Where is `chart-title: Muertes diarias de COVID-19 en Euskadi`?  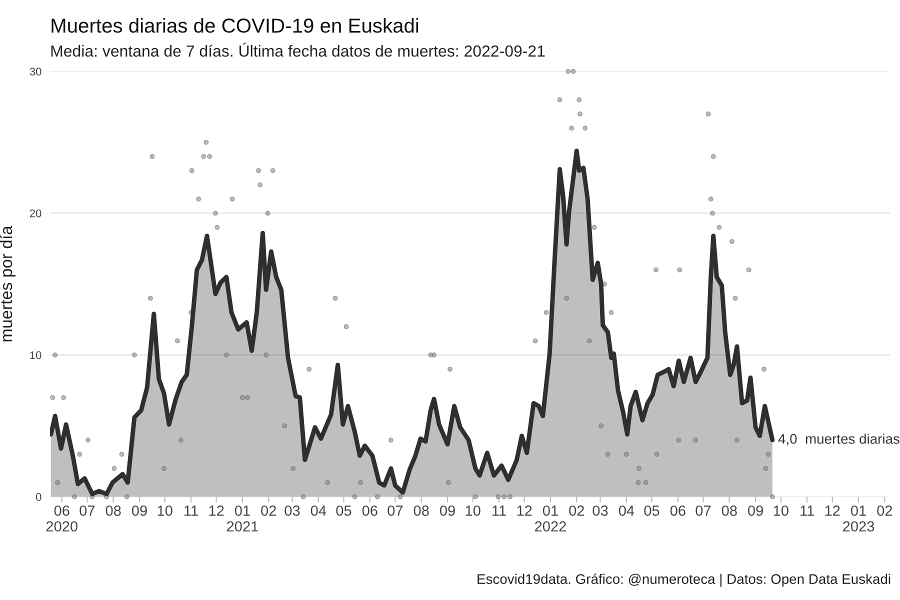 chart-title: Muertes diarias de COVID-19 en Euskadi is located at coordinates (235, 25).